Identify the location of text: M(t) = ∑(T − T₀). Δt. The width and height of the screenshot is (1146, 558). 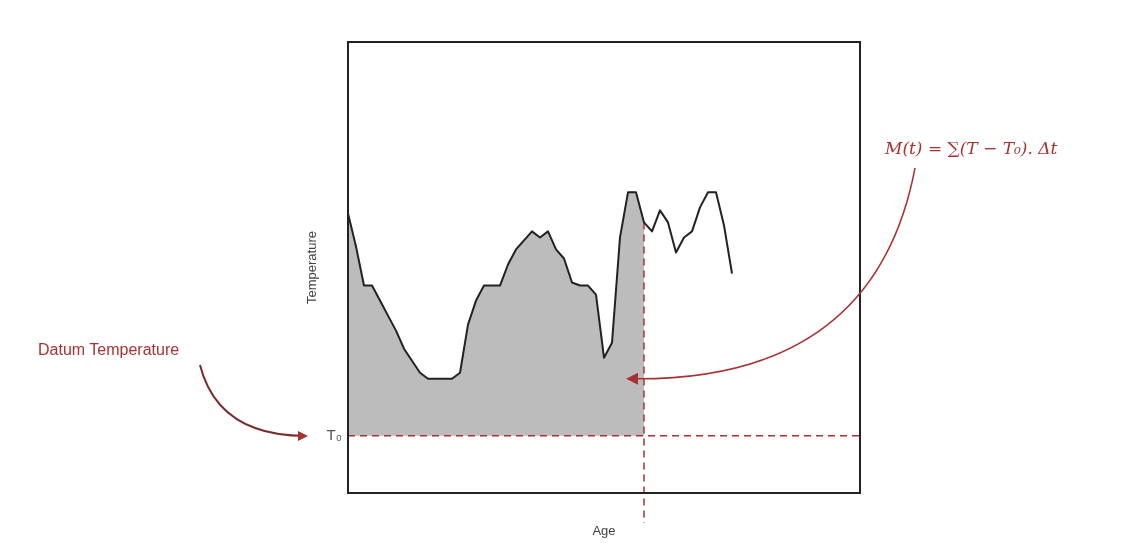
(971, 148).